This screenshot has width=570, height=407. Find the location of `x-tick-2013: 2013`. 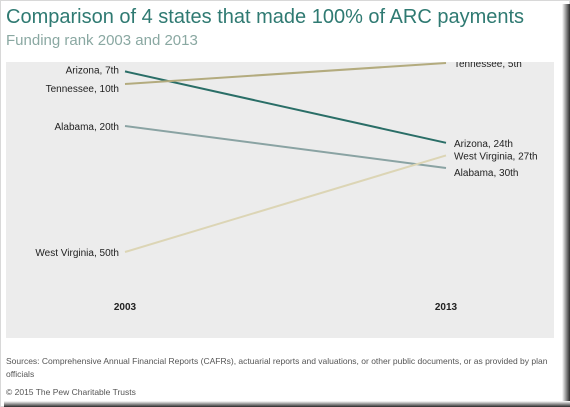

x-tick-2013: 2013 is located at coordinates (446, 307).